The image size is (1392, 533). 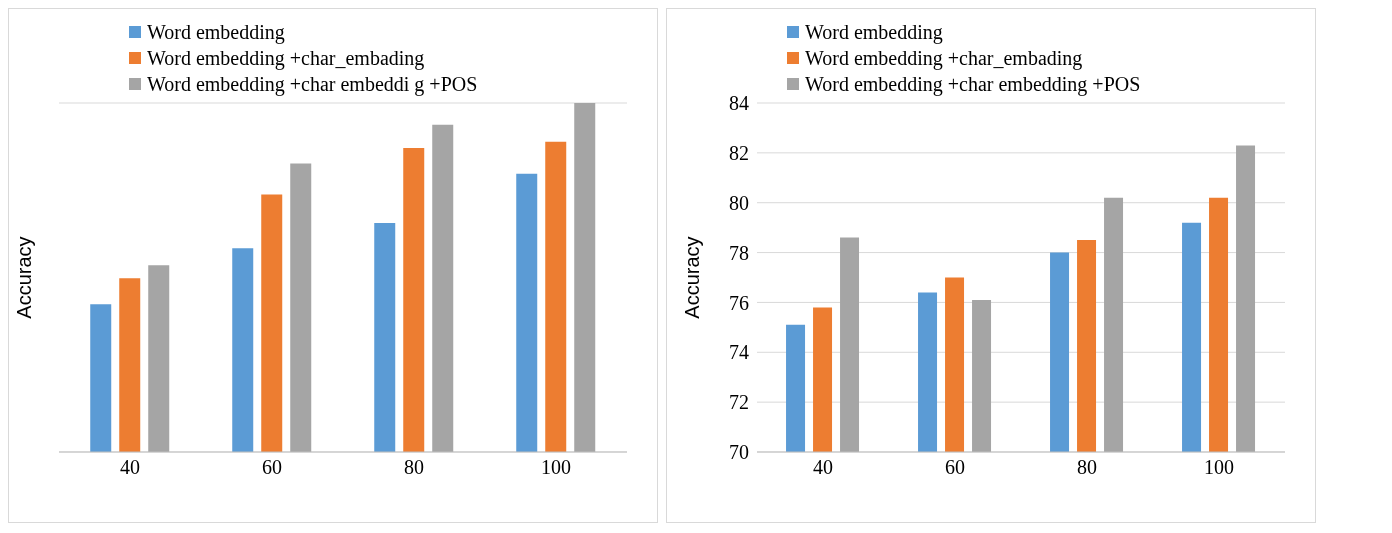 What do you see at coordinates (739, 452) in the screenshot?
I see `y-tick-label: 70` at bounding box center [739, 452].